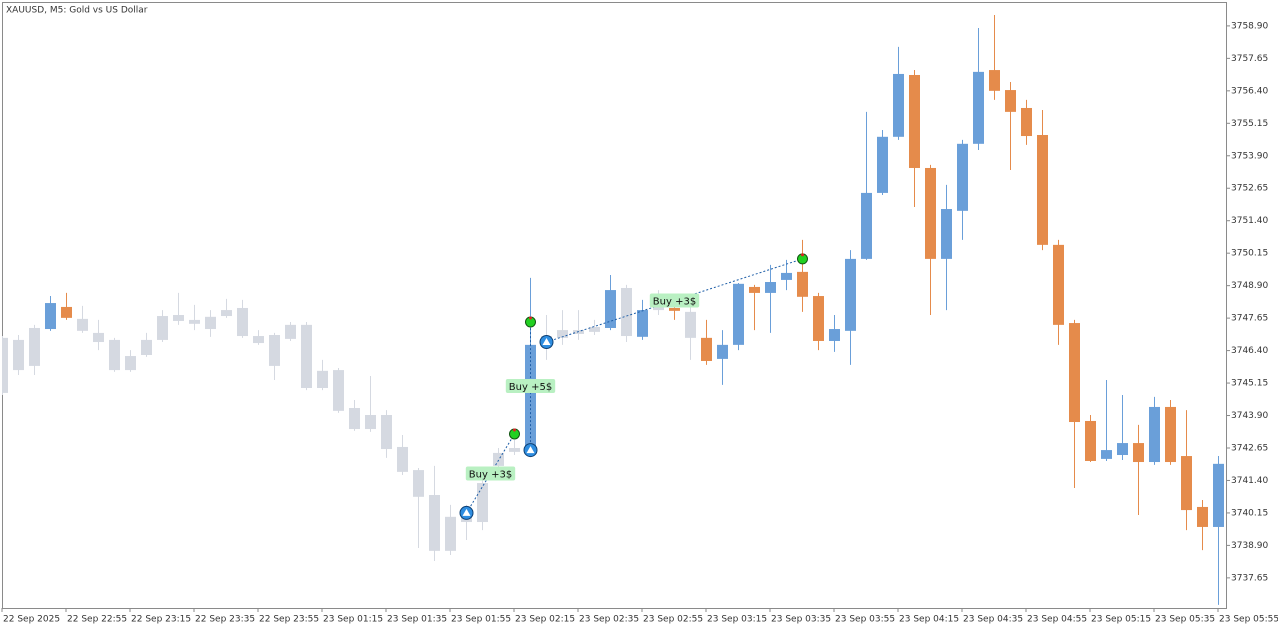 This screenshot has height=631, width=1278. I want to click on y-tick-label: 3742.65, so click(1249, 448).